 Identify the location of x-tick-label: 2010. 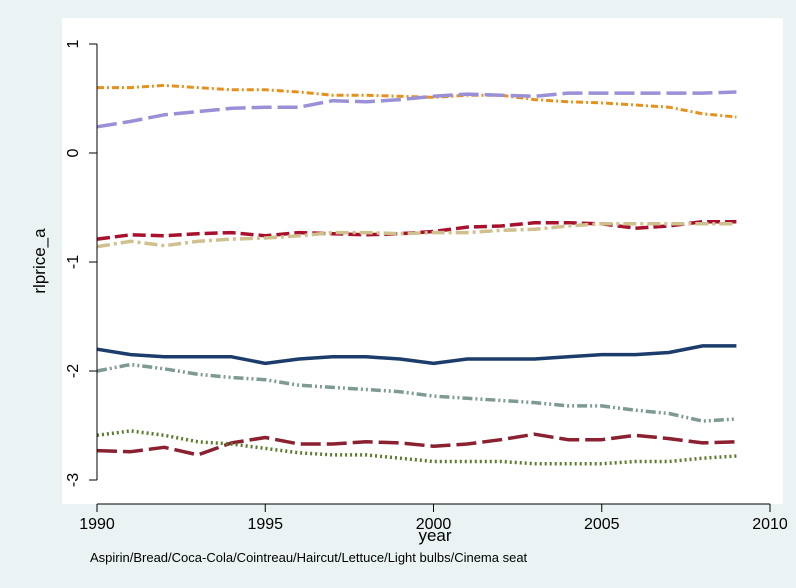
(770, 524).